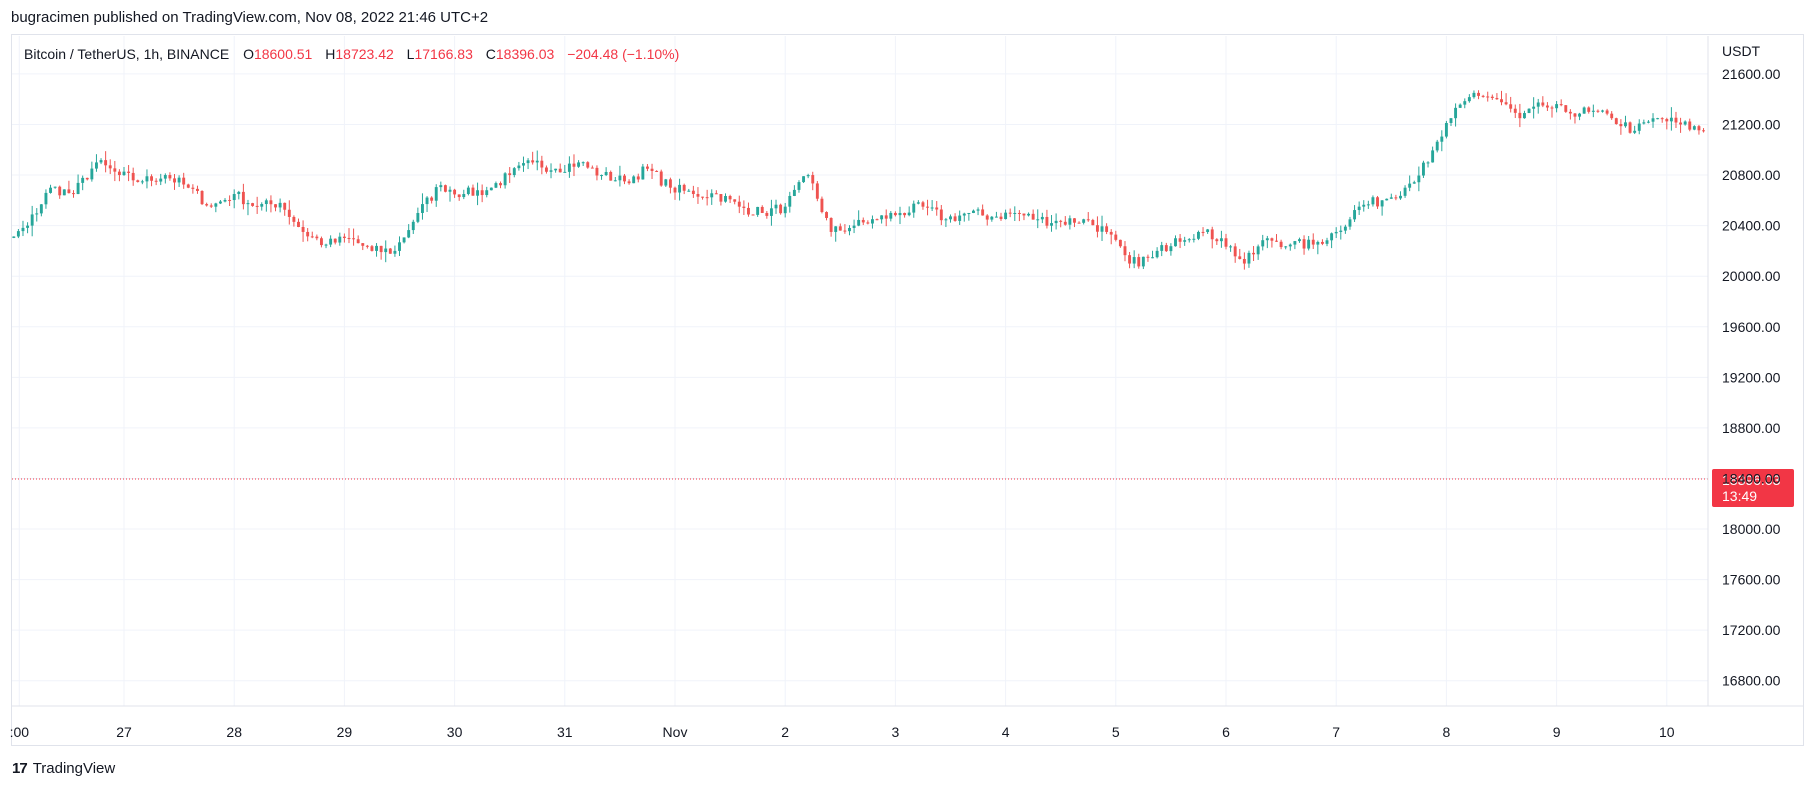  Describe the element at coordinates (364, 54) in the screenshot. I see `high-value: 18723.42` at that location.